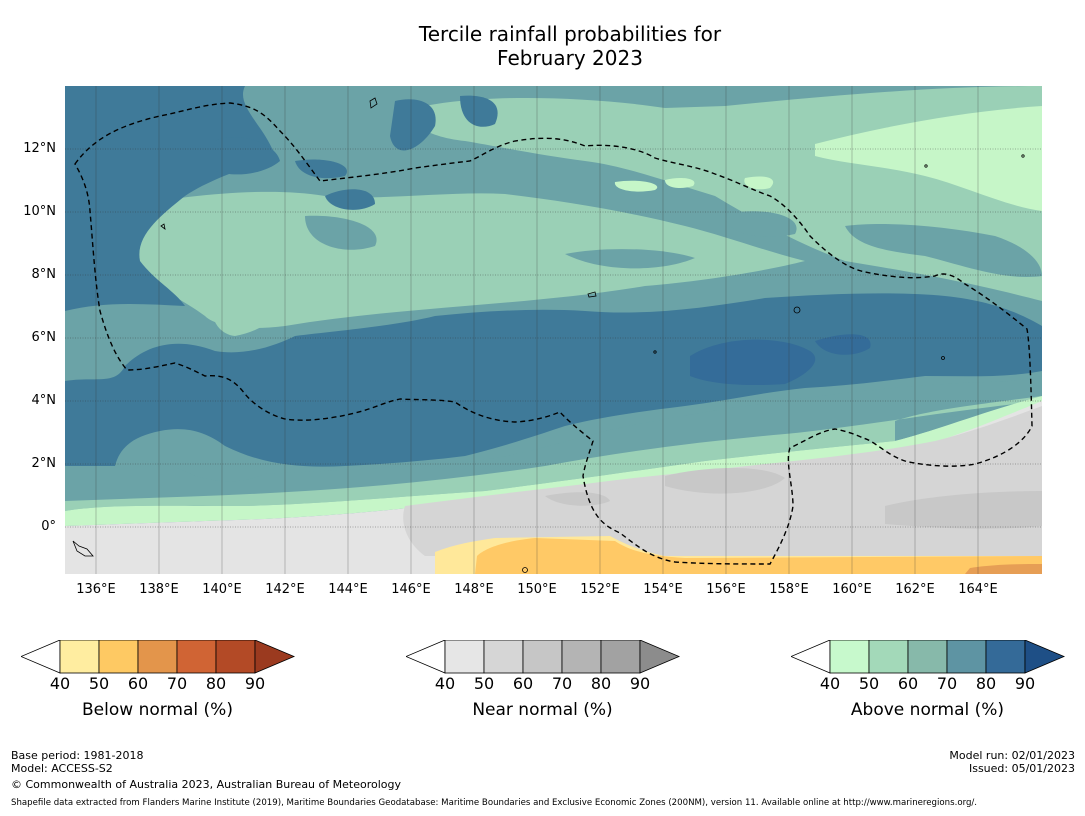  What do you see at coordinates (852, 589) in the screenshot?
I see `lon-label-160e: 160°E` at bounding box center [852, 589].